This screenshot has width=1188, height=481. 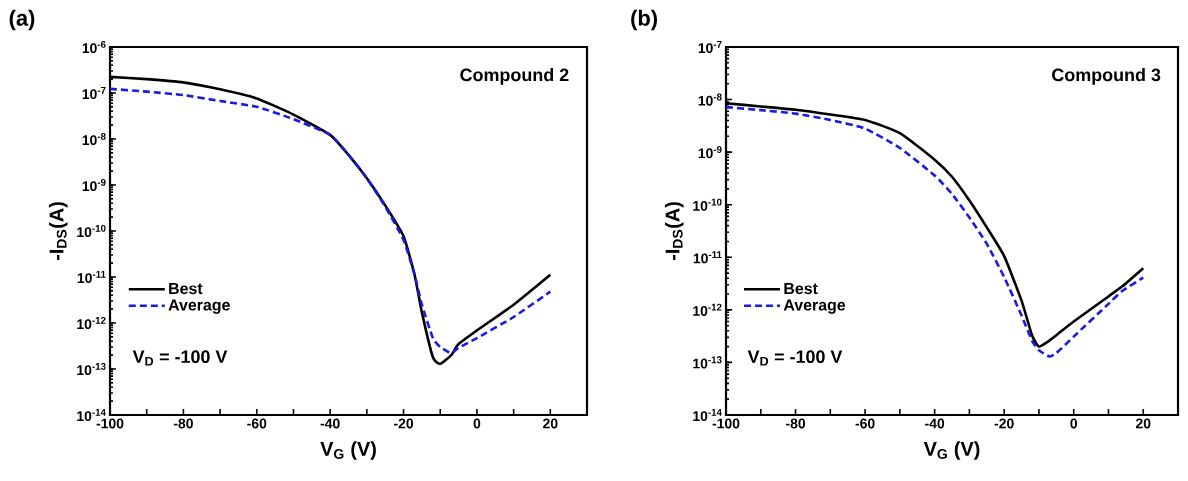 I want to click on y-tick-label: 10$^{-6}$, so click(x=94, y=47).